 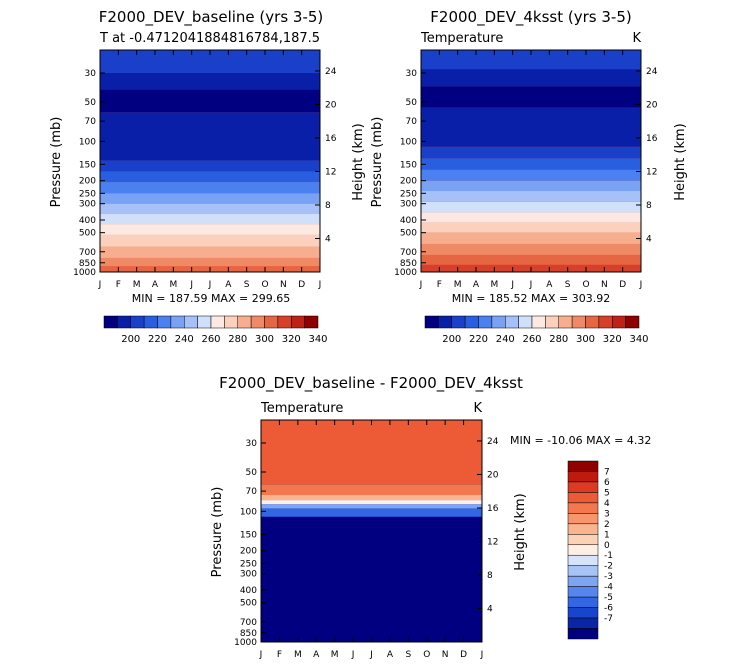 What do you see at coordinates (248, 634) in the screenshot?
I see `y-tick-label: 850` at bounding box center [248, 634].